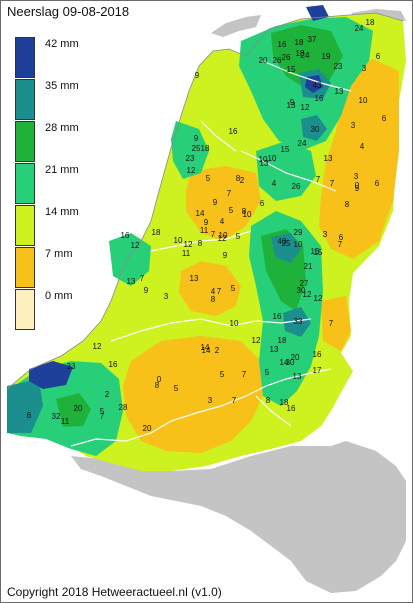 The height and width of the screenshot is (603, 413). I want to click on west-coast-wet-region, so click(130, 259).